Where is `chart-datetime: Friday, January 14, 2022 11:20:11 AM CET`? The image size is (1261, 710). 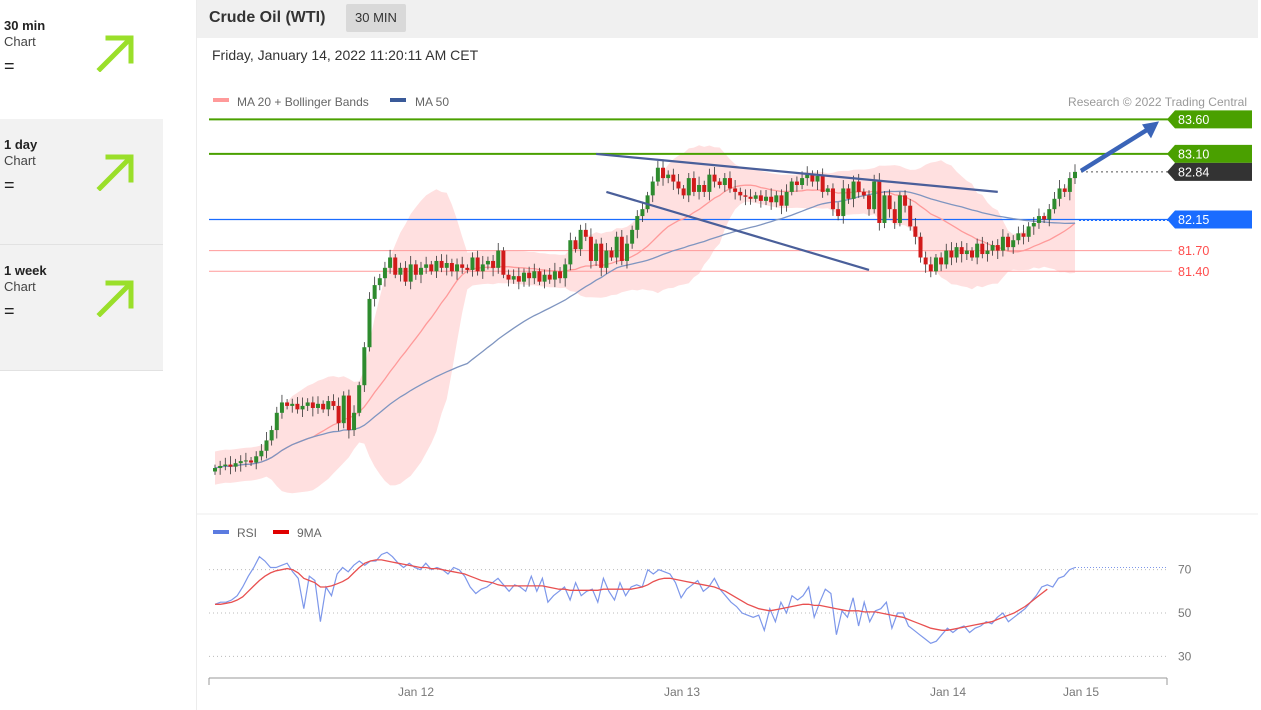 chart-datetime: Friday, January 14, 2022 11:20:11 AM CET is located at coordinates (345, 55).